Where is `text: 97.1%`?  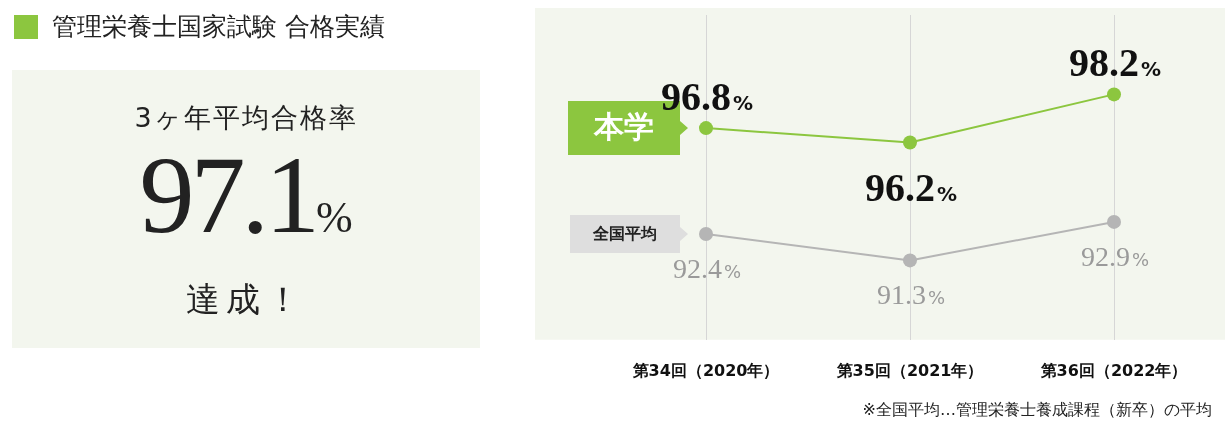 text: 97.1% is located at coordinates (246, 196).